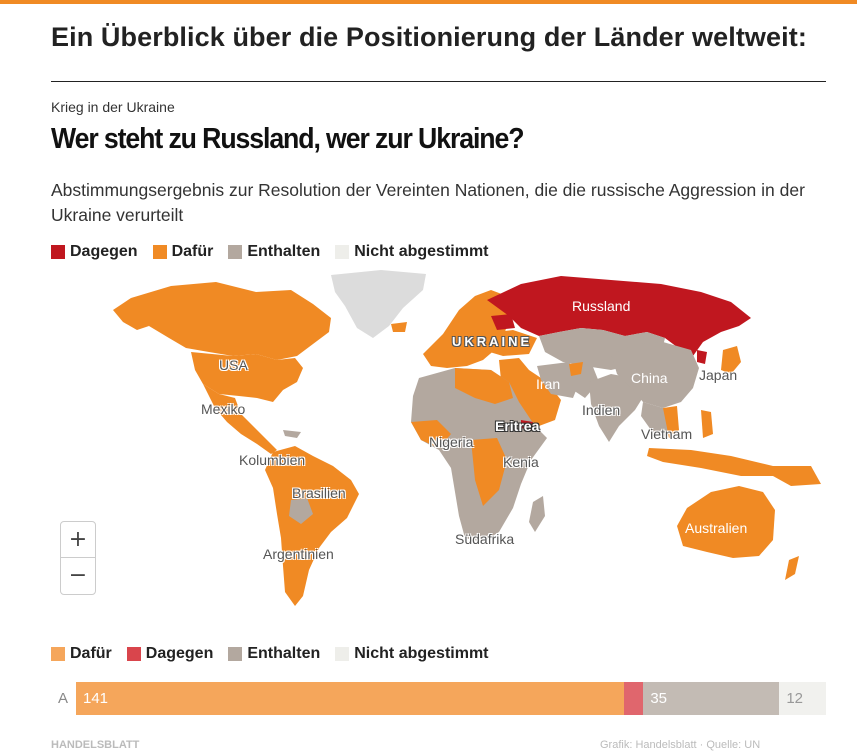 Image resolution: width=857 pixels, height=751 pixels. I want to click on region-indien, so click(617, 408).